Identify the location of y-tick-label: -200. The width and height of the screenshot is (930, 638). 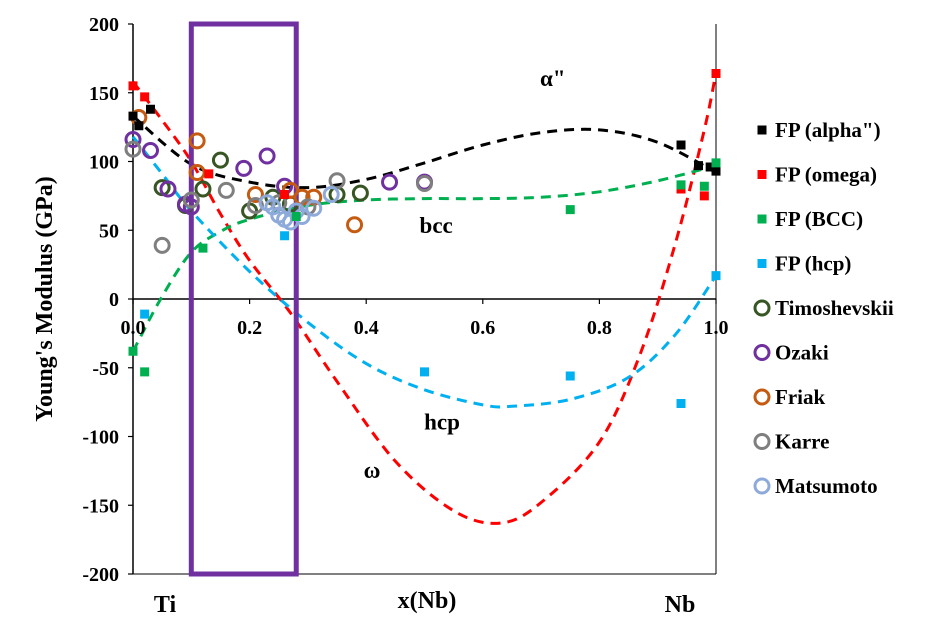
(100, 575).